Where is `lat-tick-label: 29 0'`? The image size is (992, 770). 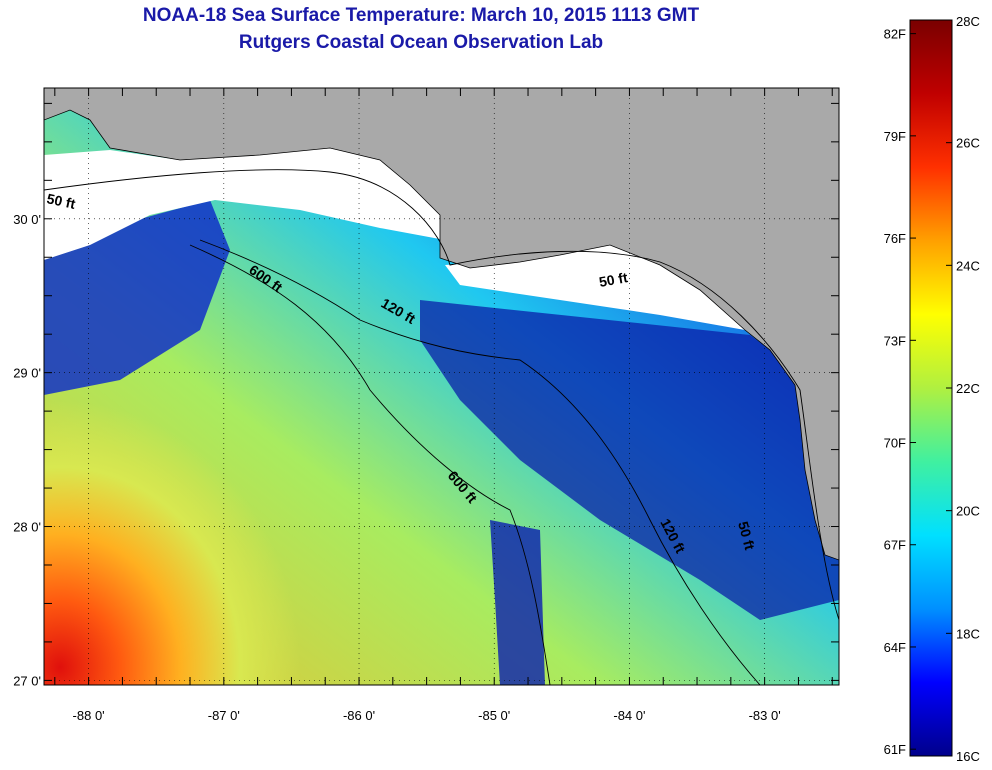 lat-tick-label: 29 0' is located at coordinates (27, 373).